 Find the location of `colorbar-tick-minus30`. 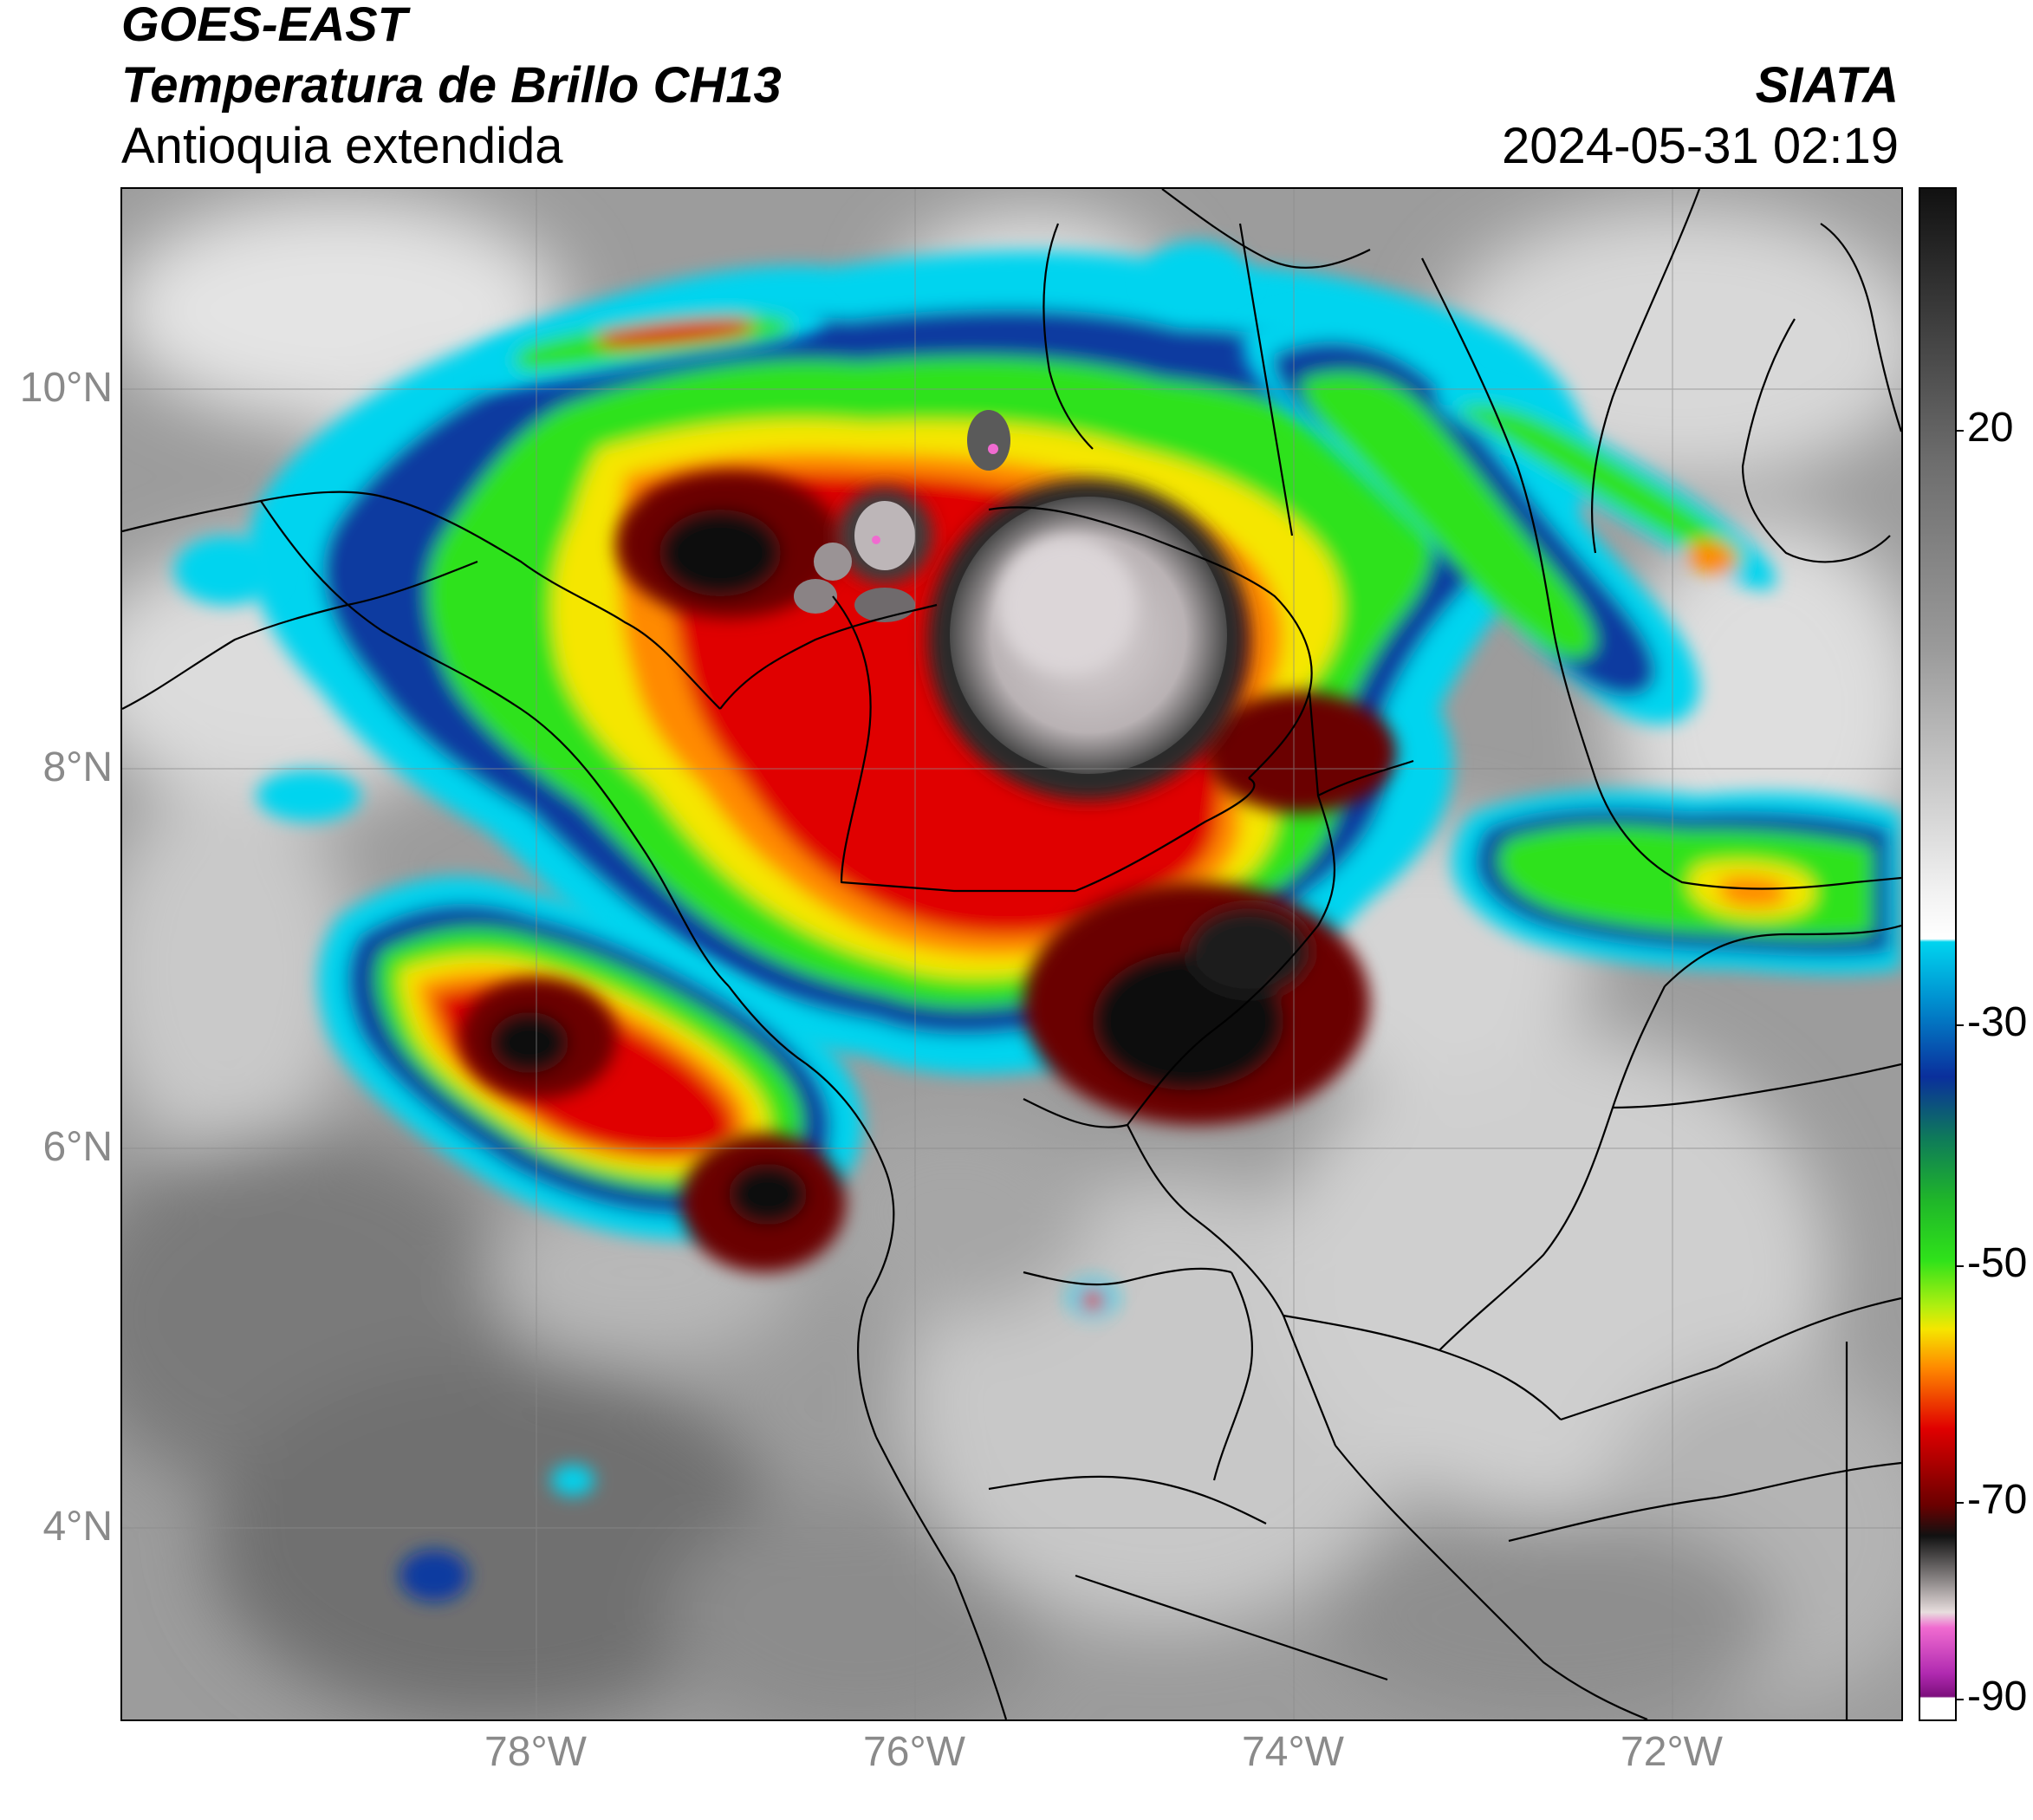

colorbar-tick-minus30 is located at coordinates (1959, 1025).